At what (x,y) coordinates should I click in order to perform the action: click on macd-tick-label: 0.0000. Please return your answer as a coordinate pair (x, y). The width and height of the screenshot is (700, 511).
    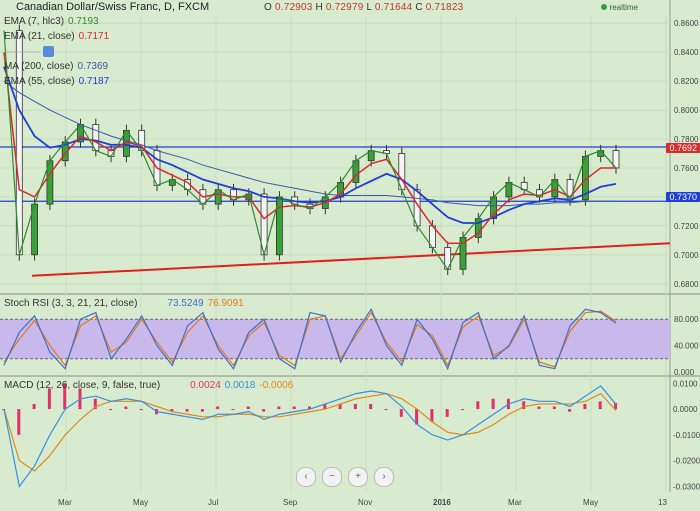
    Looking at the image, I should click on (685, 409).